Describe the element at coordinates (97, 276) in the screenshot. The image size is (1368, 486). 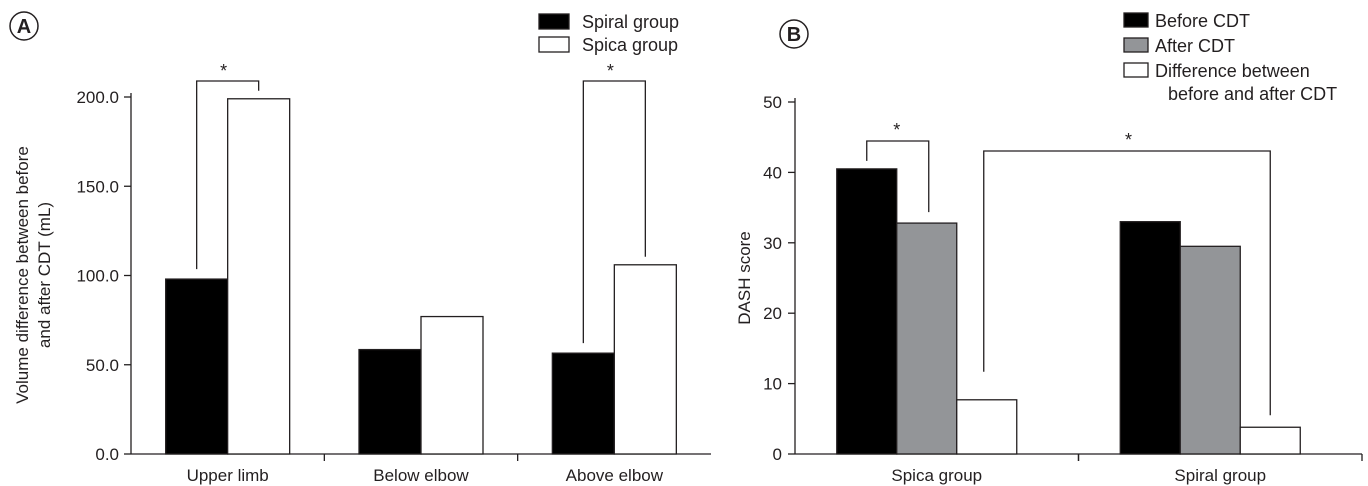
I see `y-tick-label: 100.0` at that location.